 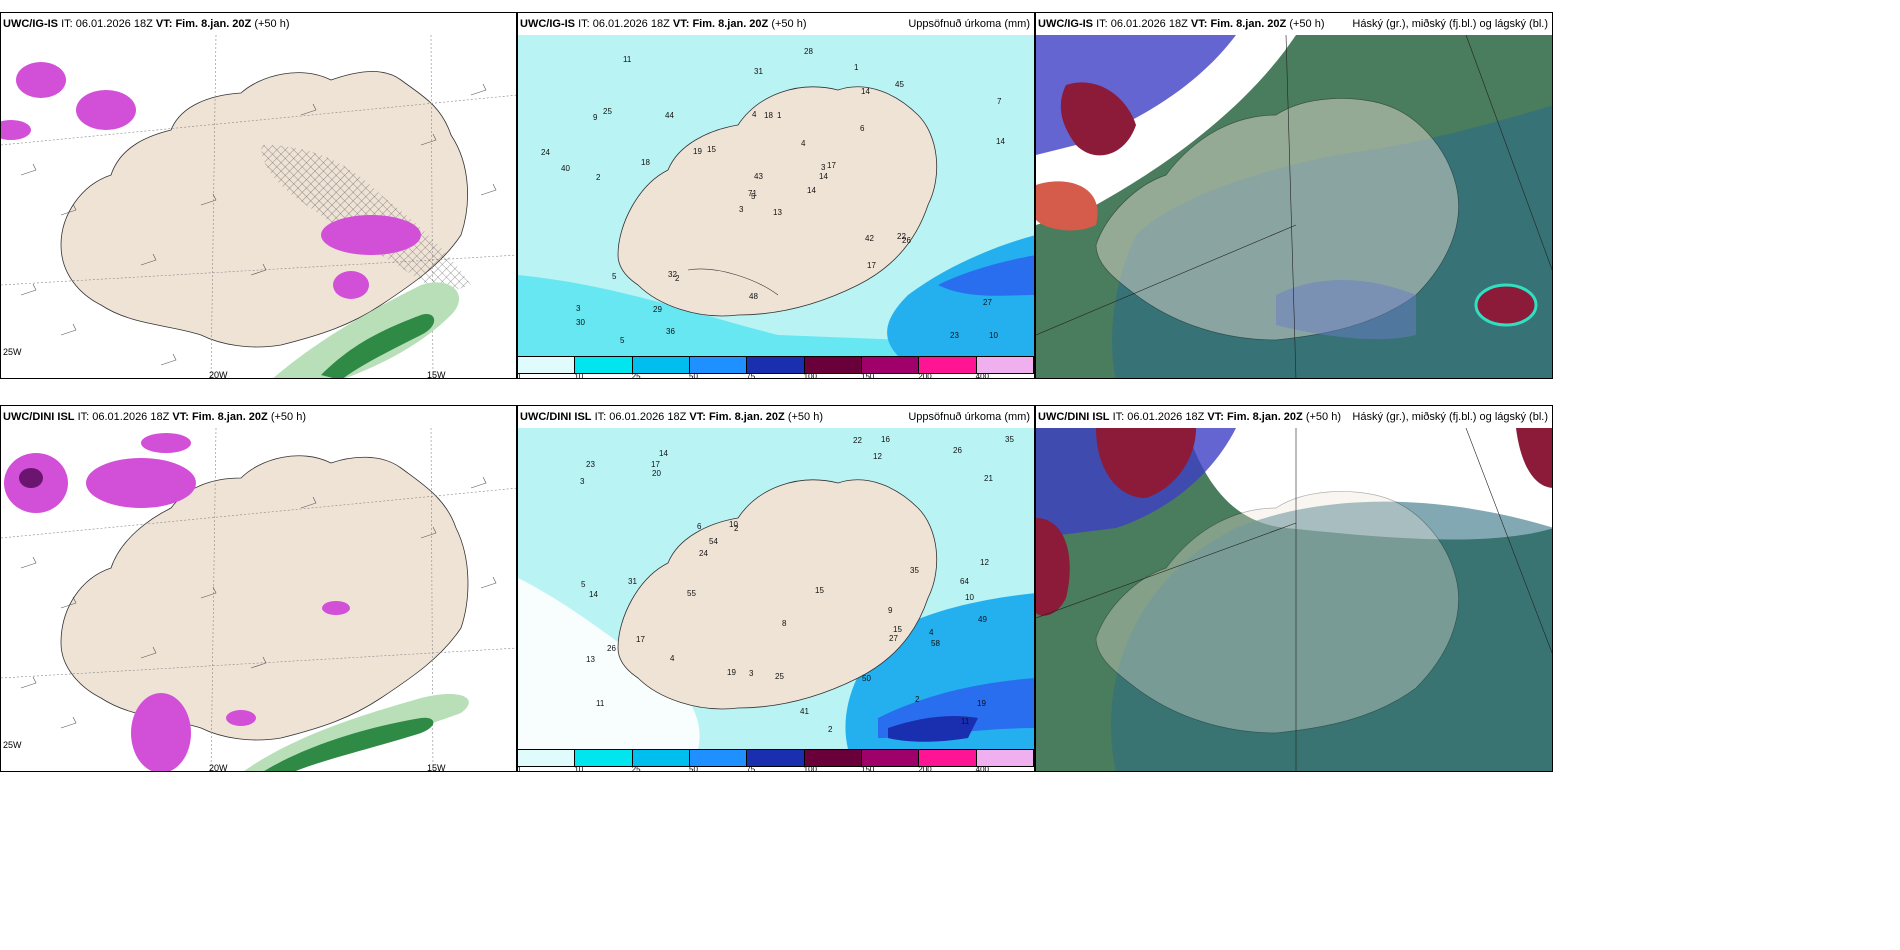 I want to click on colorbar-tick-label: 400, so click(x=982, y=768).